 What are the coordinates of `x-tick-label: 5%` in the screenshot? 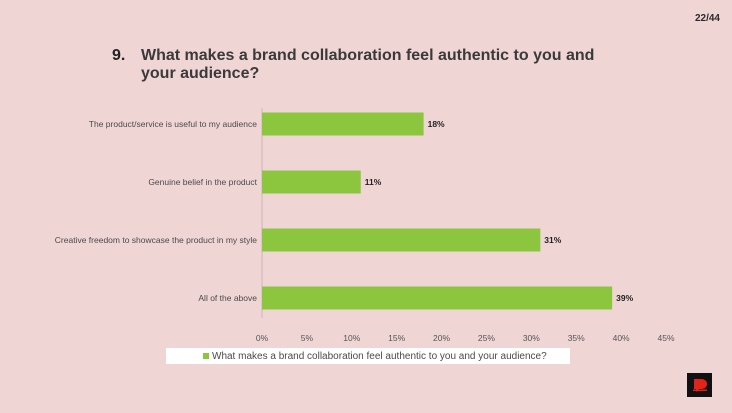 It's located at (307, 338).